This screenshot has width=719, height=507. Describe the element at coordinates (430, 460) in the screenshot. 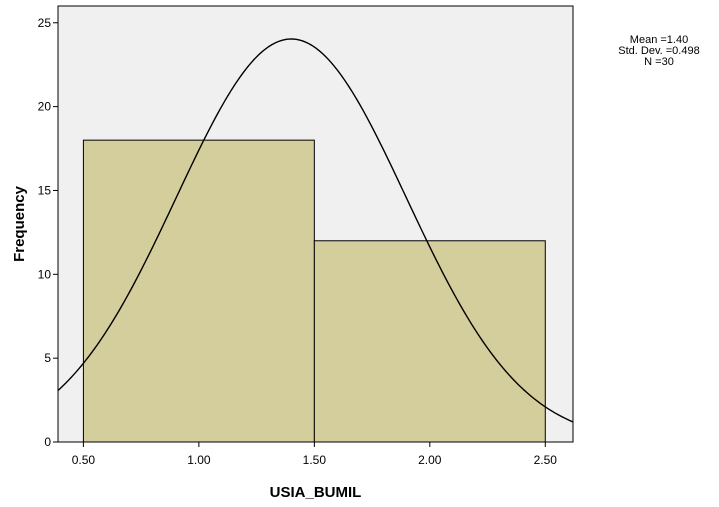

I see `x-tick-label: 2.00` at that location.